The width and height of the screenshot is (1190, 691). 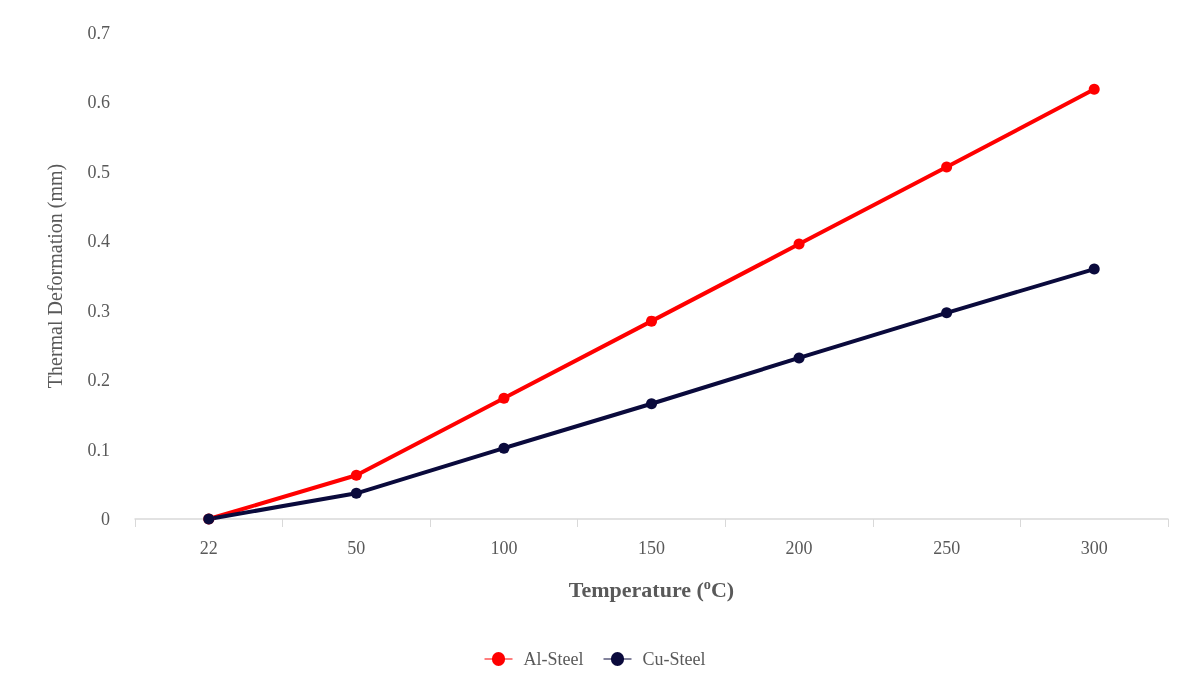 What do you see at coordinates (1094, 548) in the screenshot?
I see `x-tick-label: 300` at bounding box center [1094, 548].